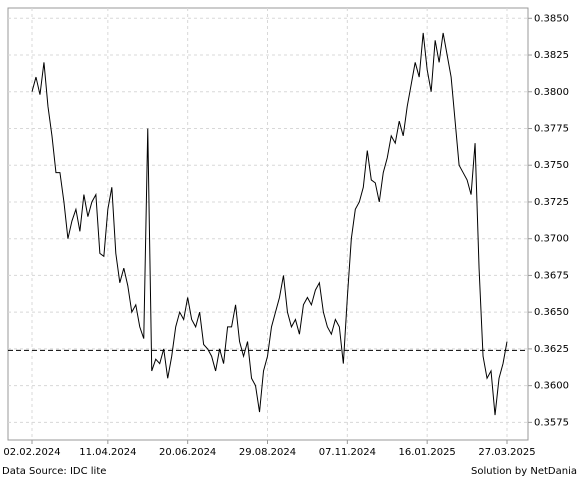 The image size is (580, 480). What do you see at coordinates (551, 92) in the screenshot?
I see `y-tick-label: 0.3800` at bounding box center [551, 92].